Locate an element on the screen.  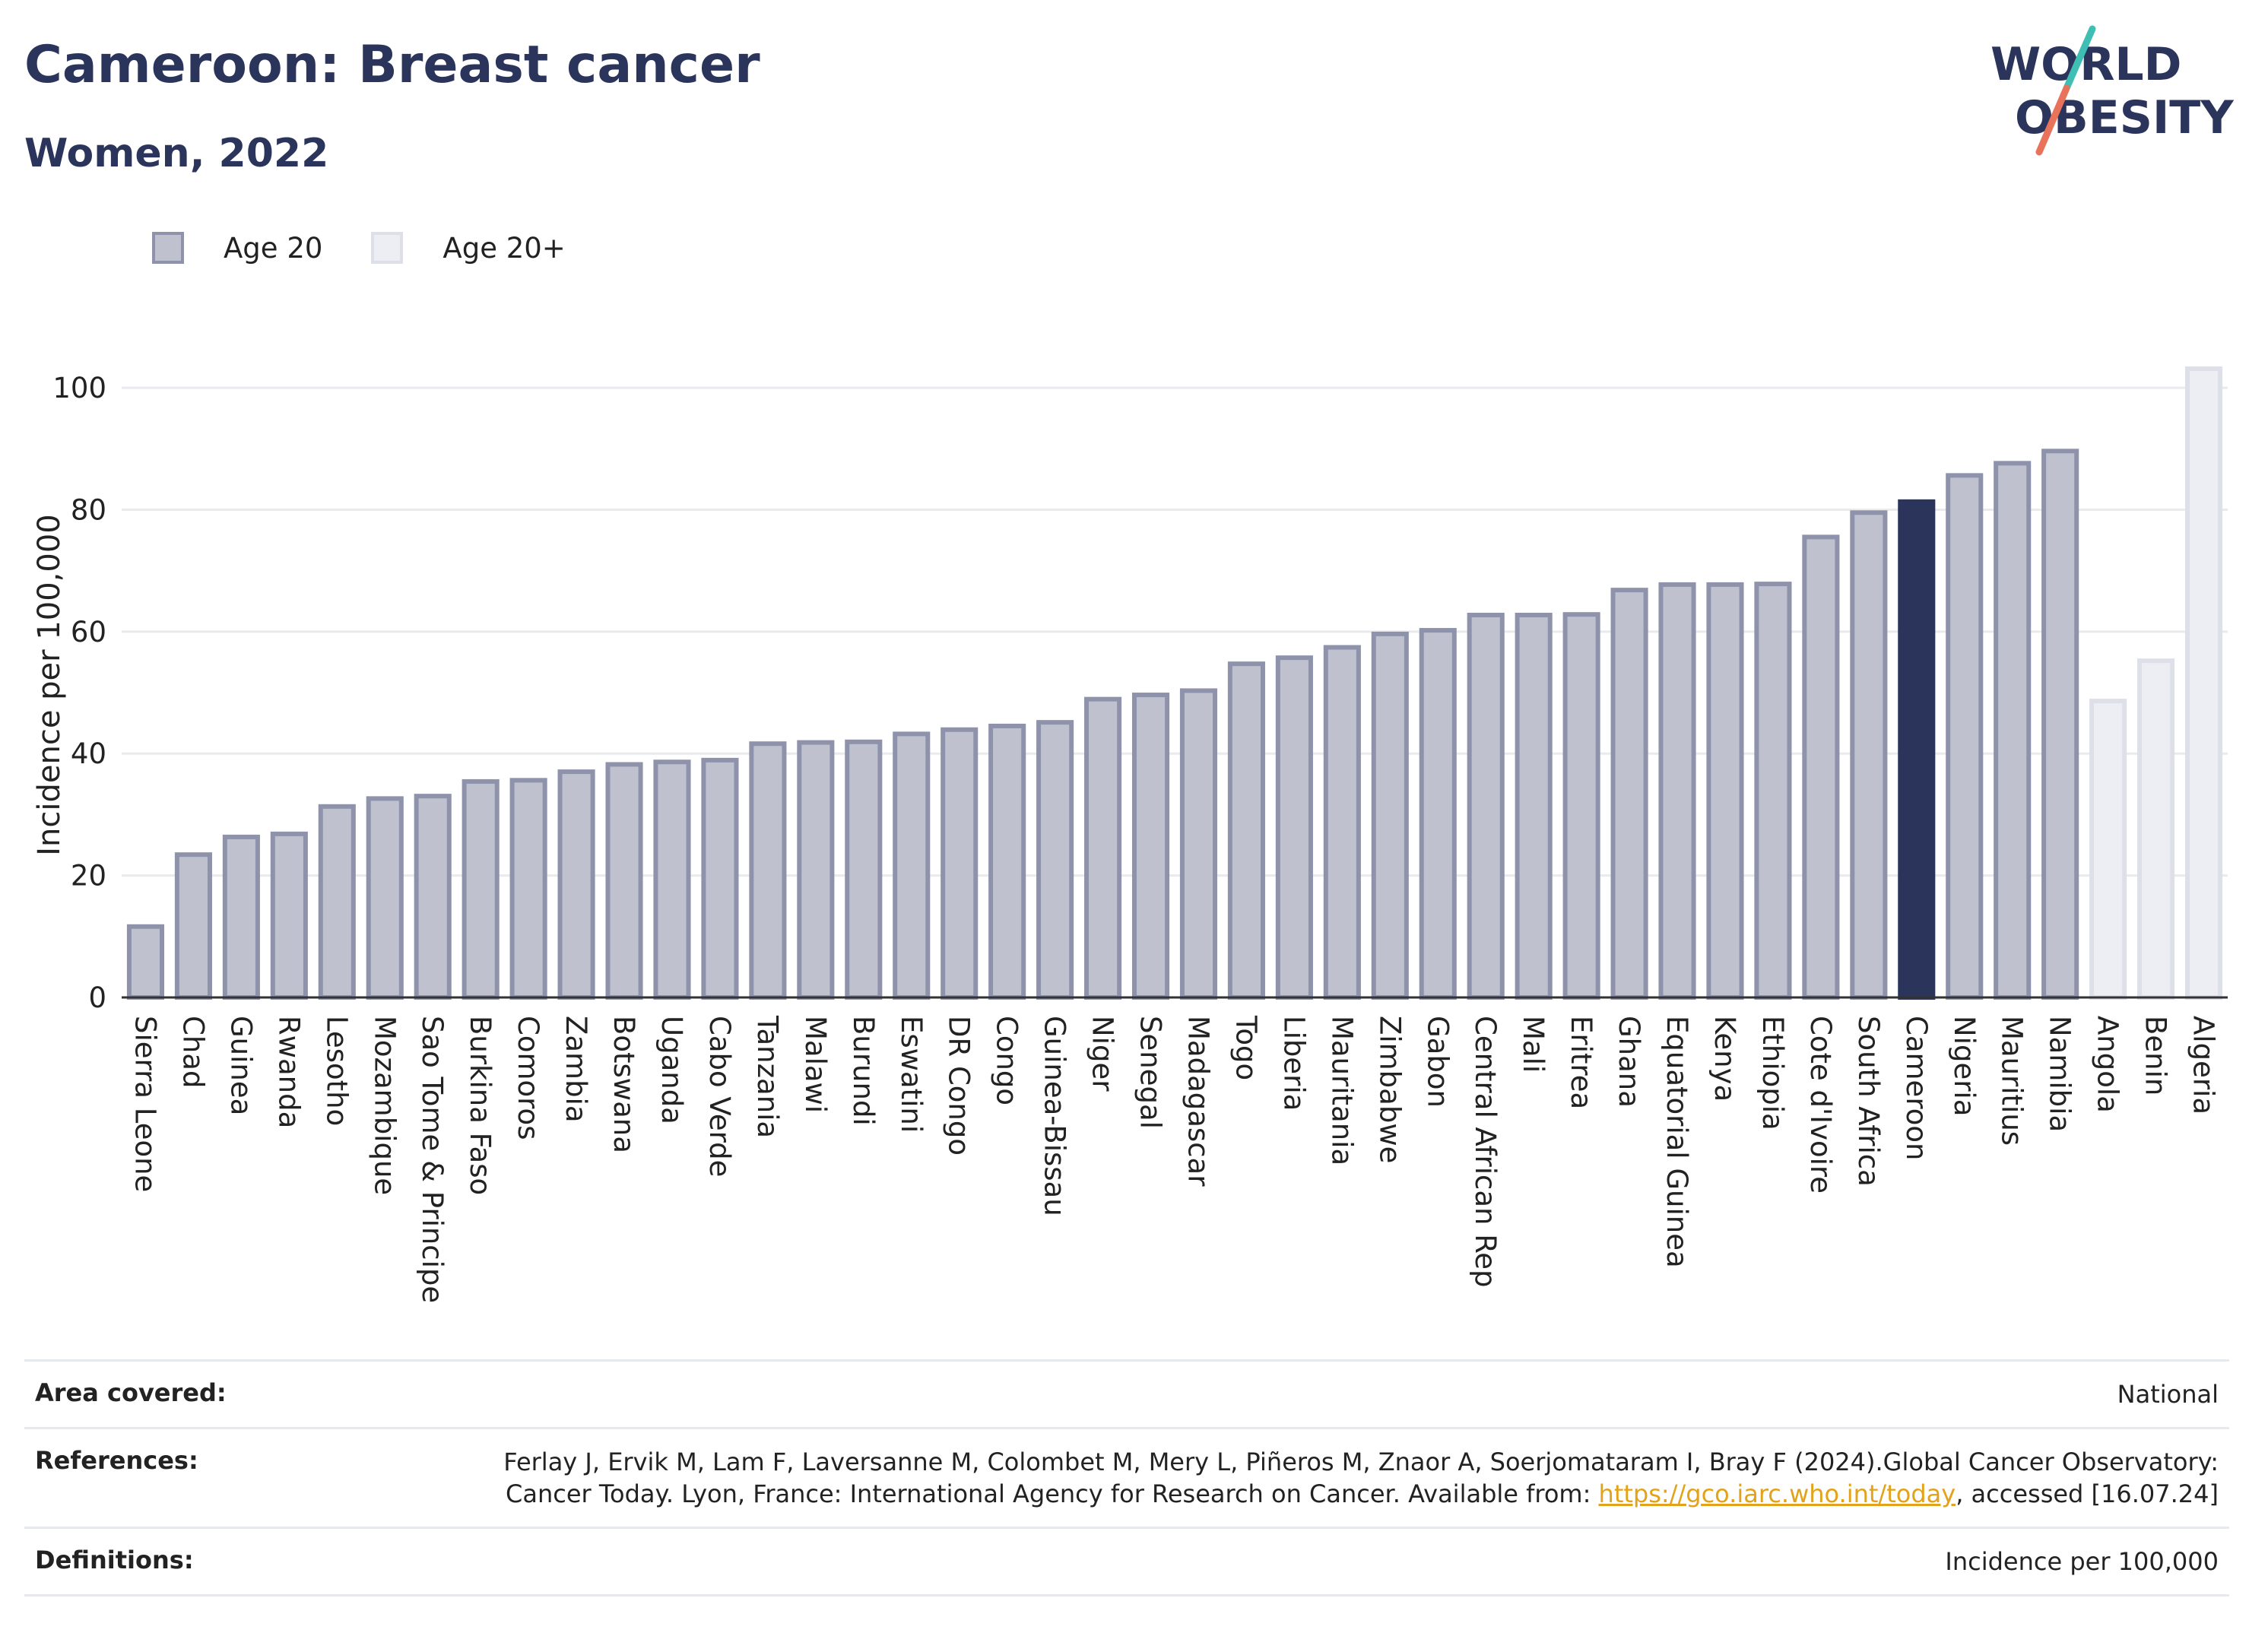
legend-swatch-age20 is located at coordinates (168, 248).